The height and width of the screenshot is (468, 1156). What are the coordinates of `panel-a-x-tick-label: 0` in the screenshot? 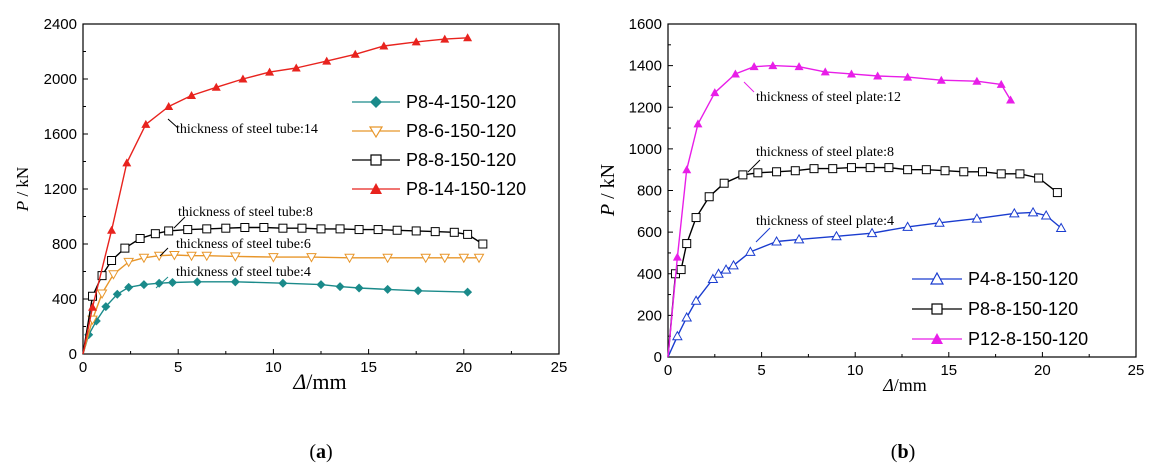 It's located at (83, 367).